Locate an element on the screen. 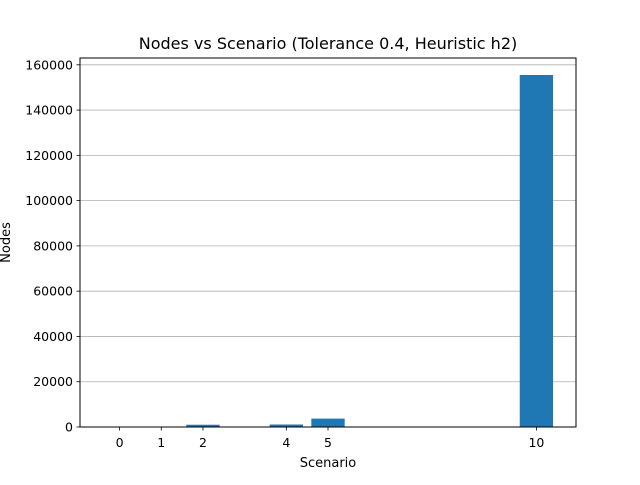 This screenshot has height=485, width=640. y-tick-label: 140000 is located at coordinates (49, 110).